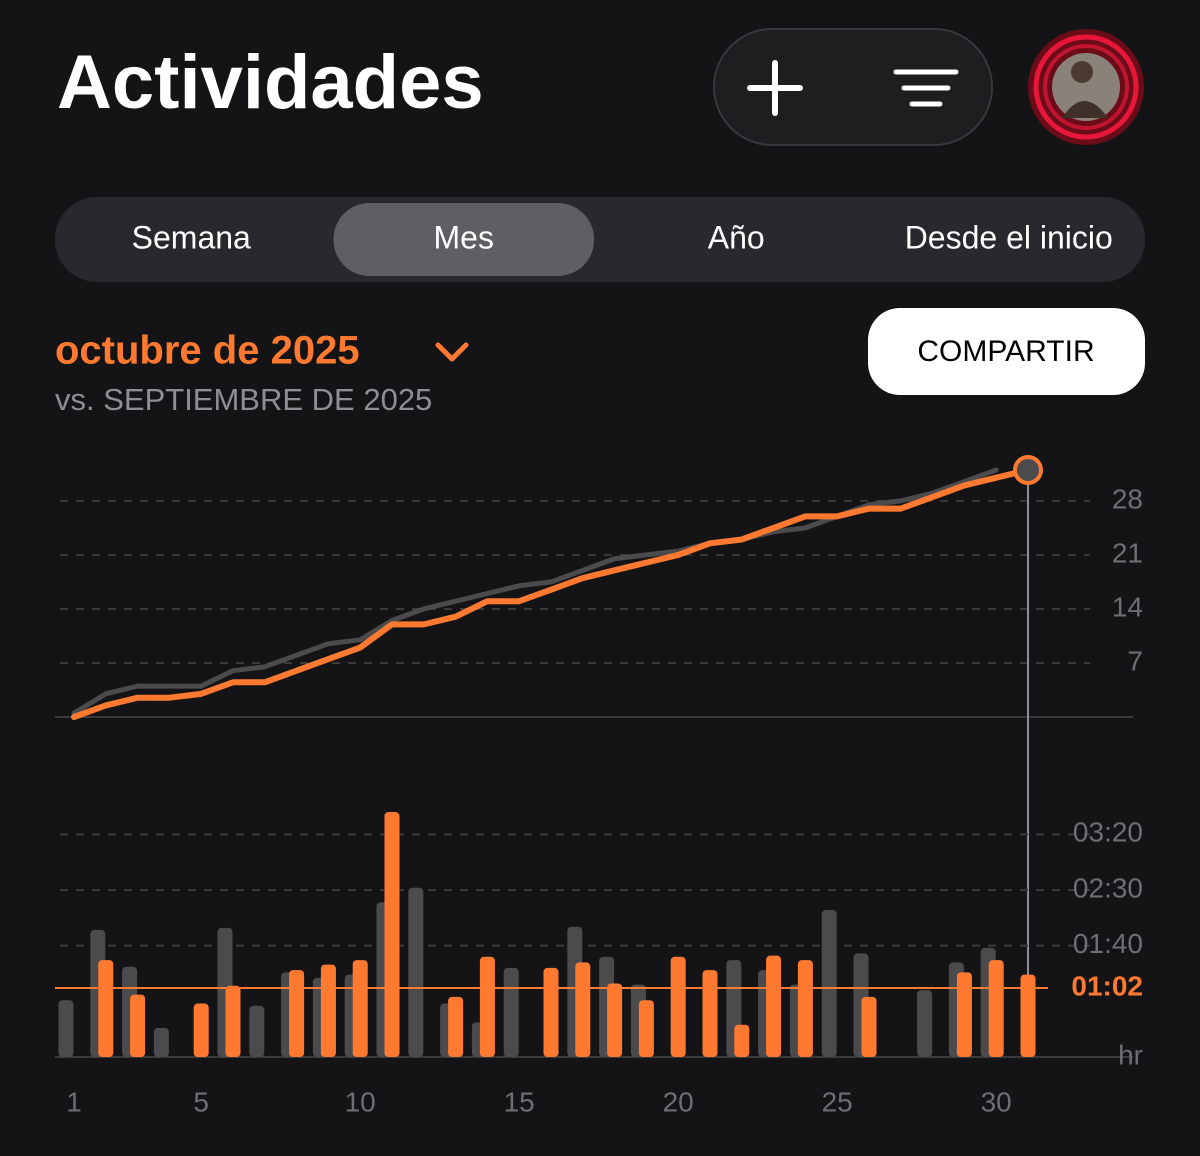 The image size is (1200, 1156). Describe the element at coordinates (1127, 606) in the screenshot. I see `y-tick-label: 14` at that location.